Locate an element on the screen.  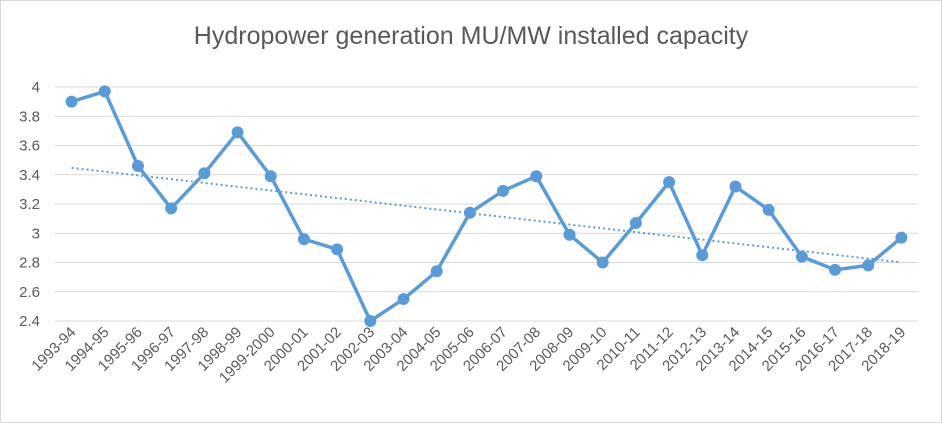
y-tick-label: 3.4 is located at coordinates (29, 175).